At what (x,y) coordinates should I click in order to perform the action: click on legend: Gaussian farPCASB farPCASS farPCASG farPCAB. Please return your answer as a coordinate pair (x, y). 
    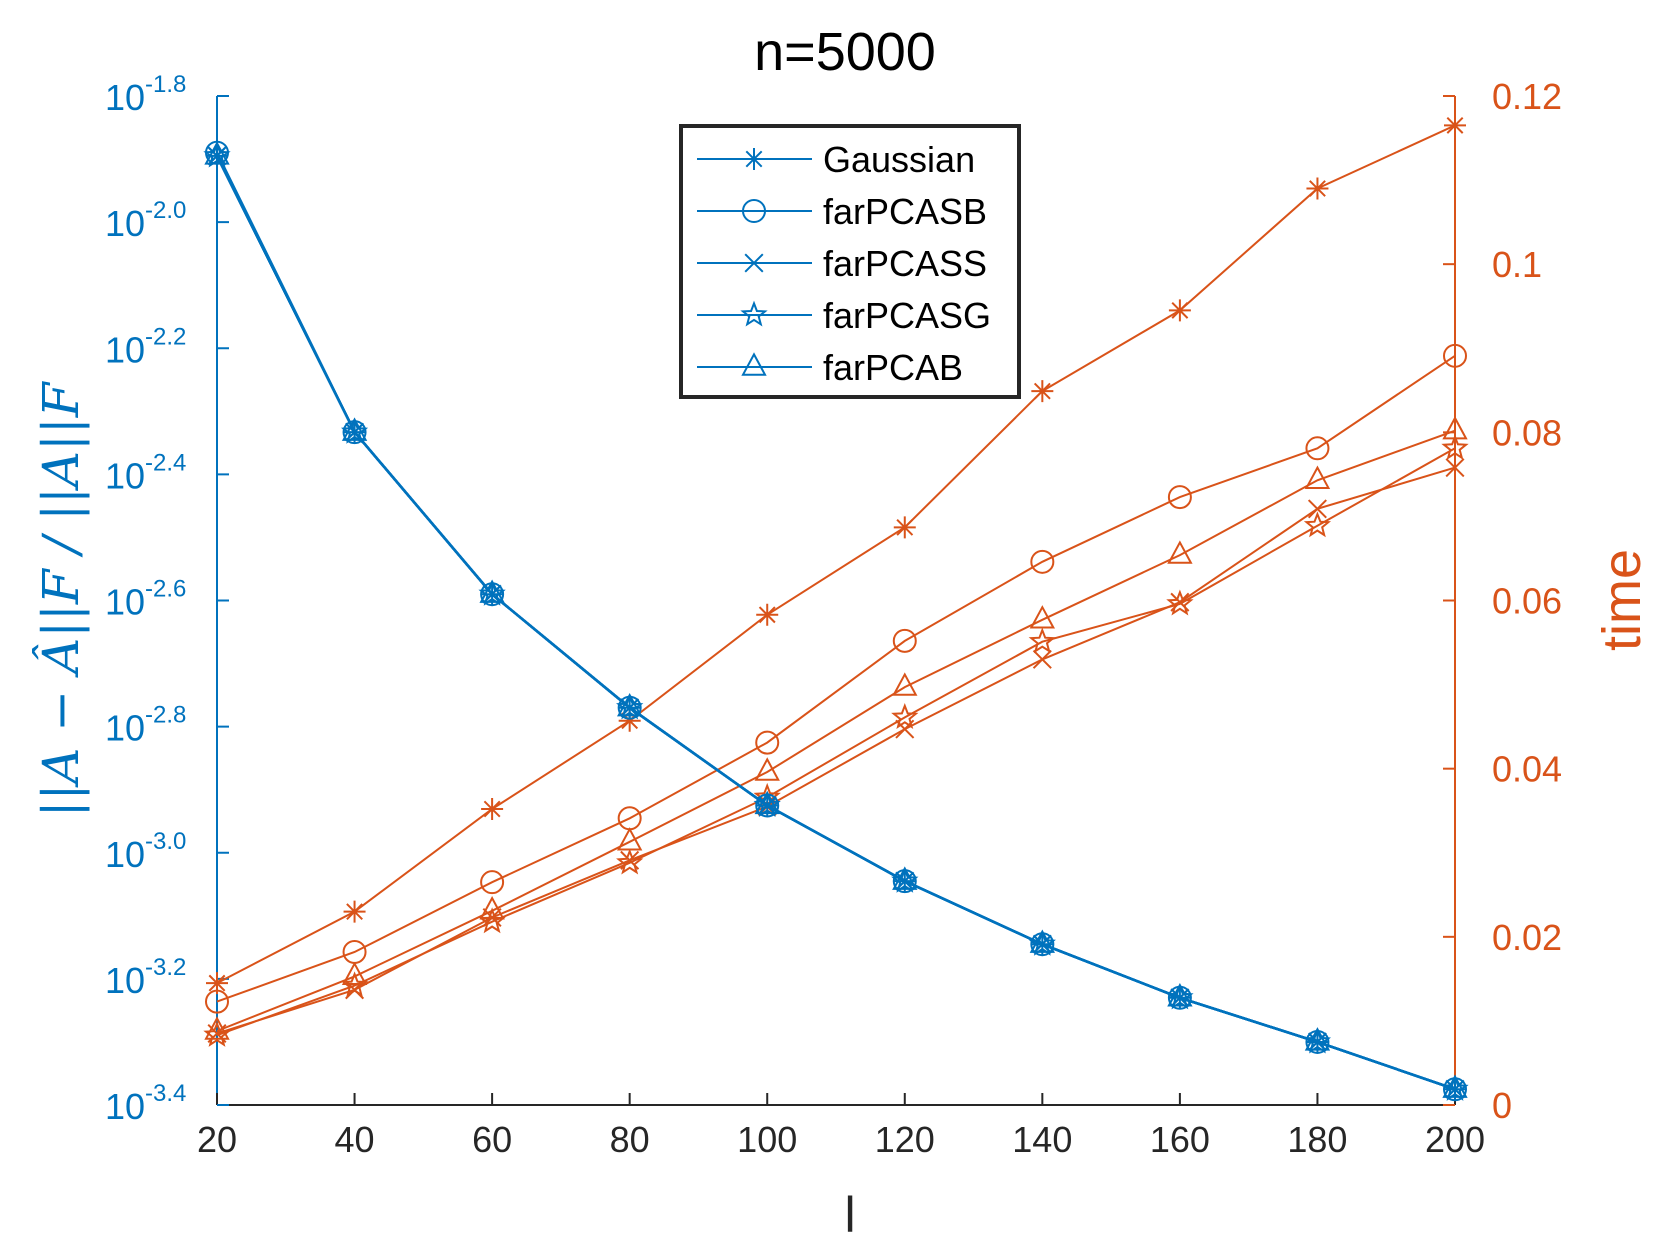
    Looking at the image, I should click on (850, 261).